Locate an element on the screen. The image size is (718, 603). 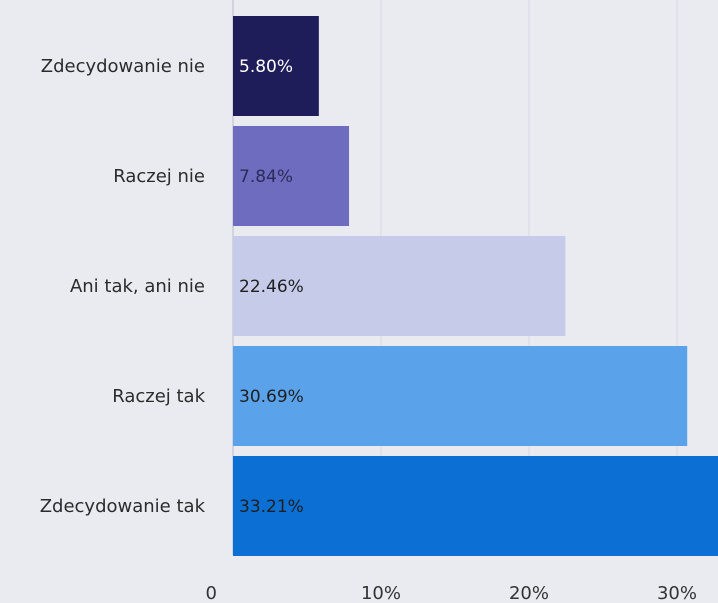
value-labels: 5.80% 7.84% 22.46% 30.69% 33.21% is located at coordinates (271, 287).